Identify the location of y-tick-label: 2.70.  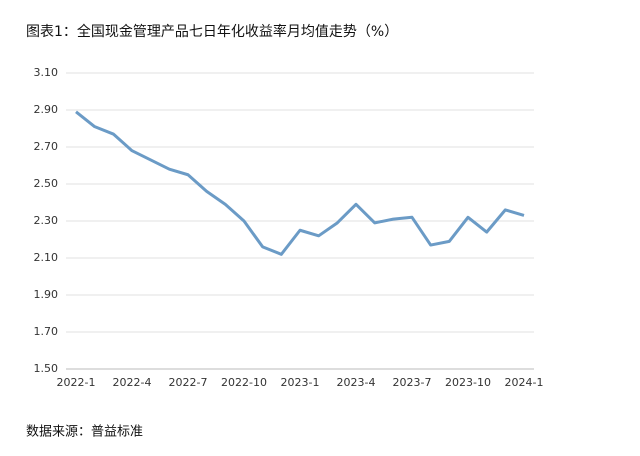
(46, 146).